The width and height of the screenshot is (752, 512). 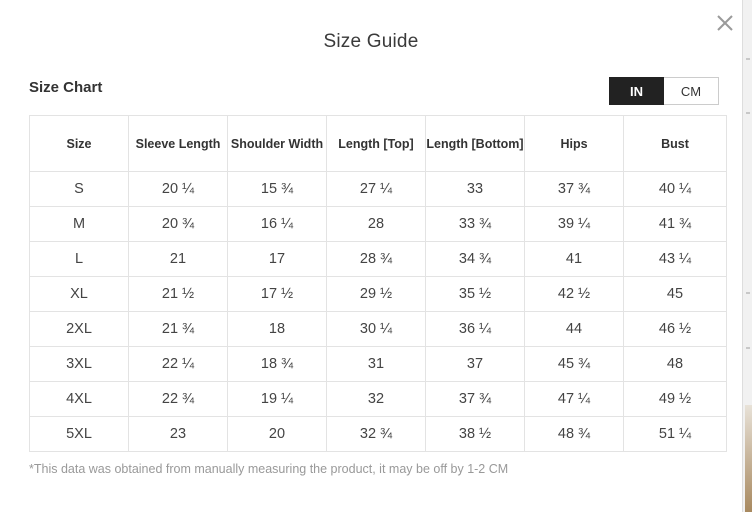 I want to click on measurement-cell: 33 ¾, so click(x=475, y=224).